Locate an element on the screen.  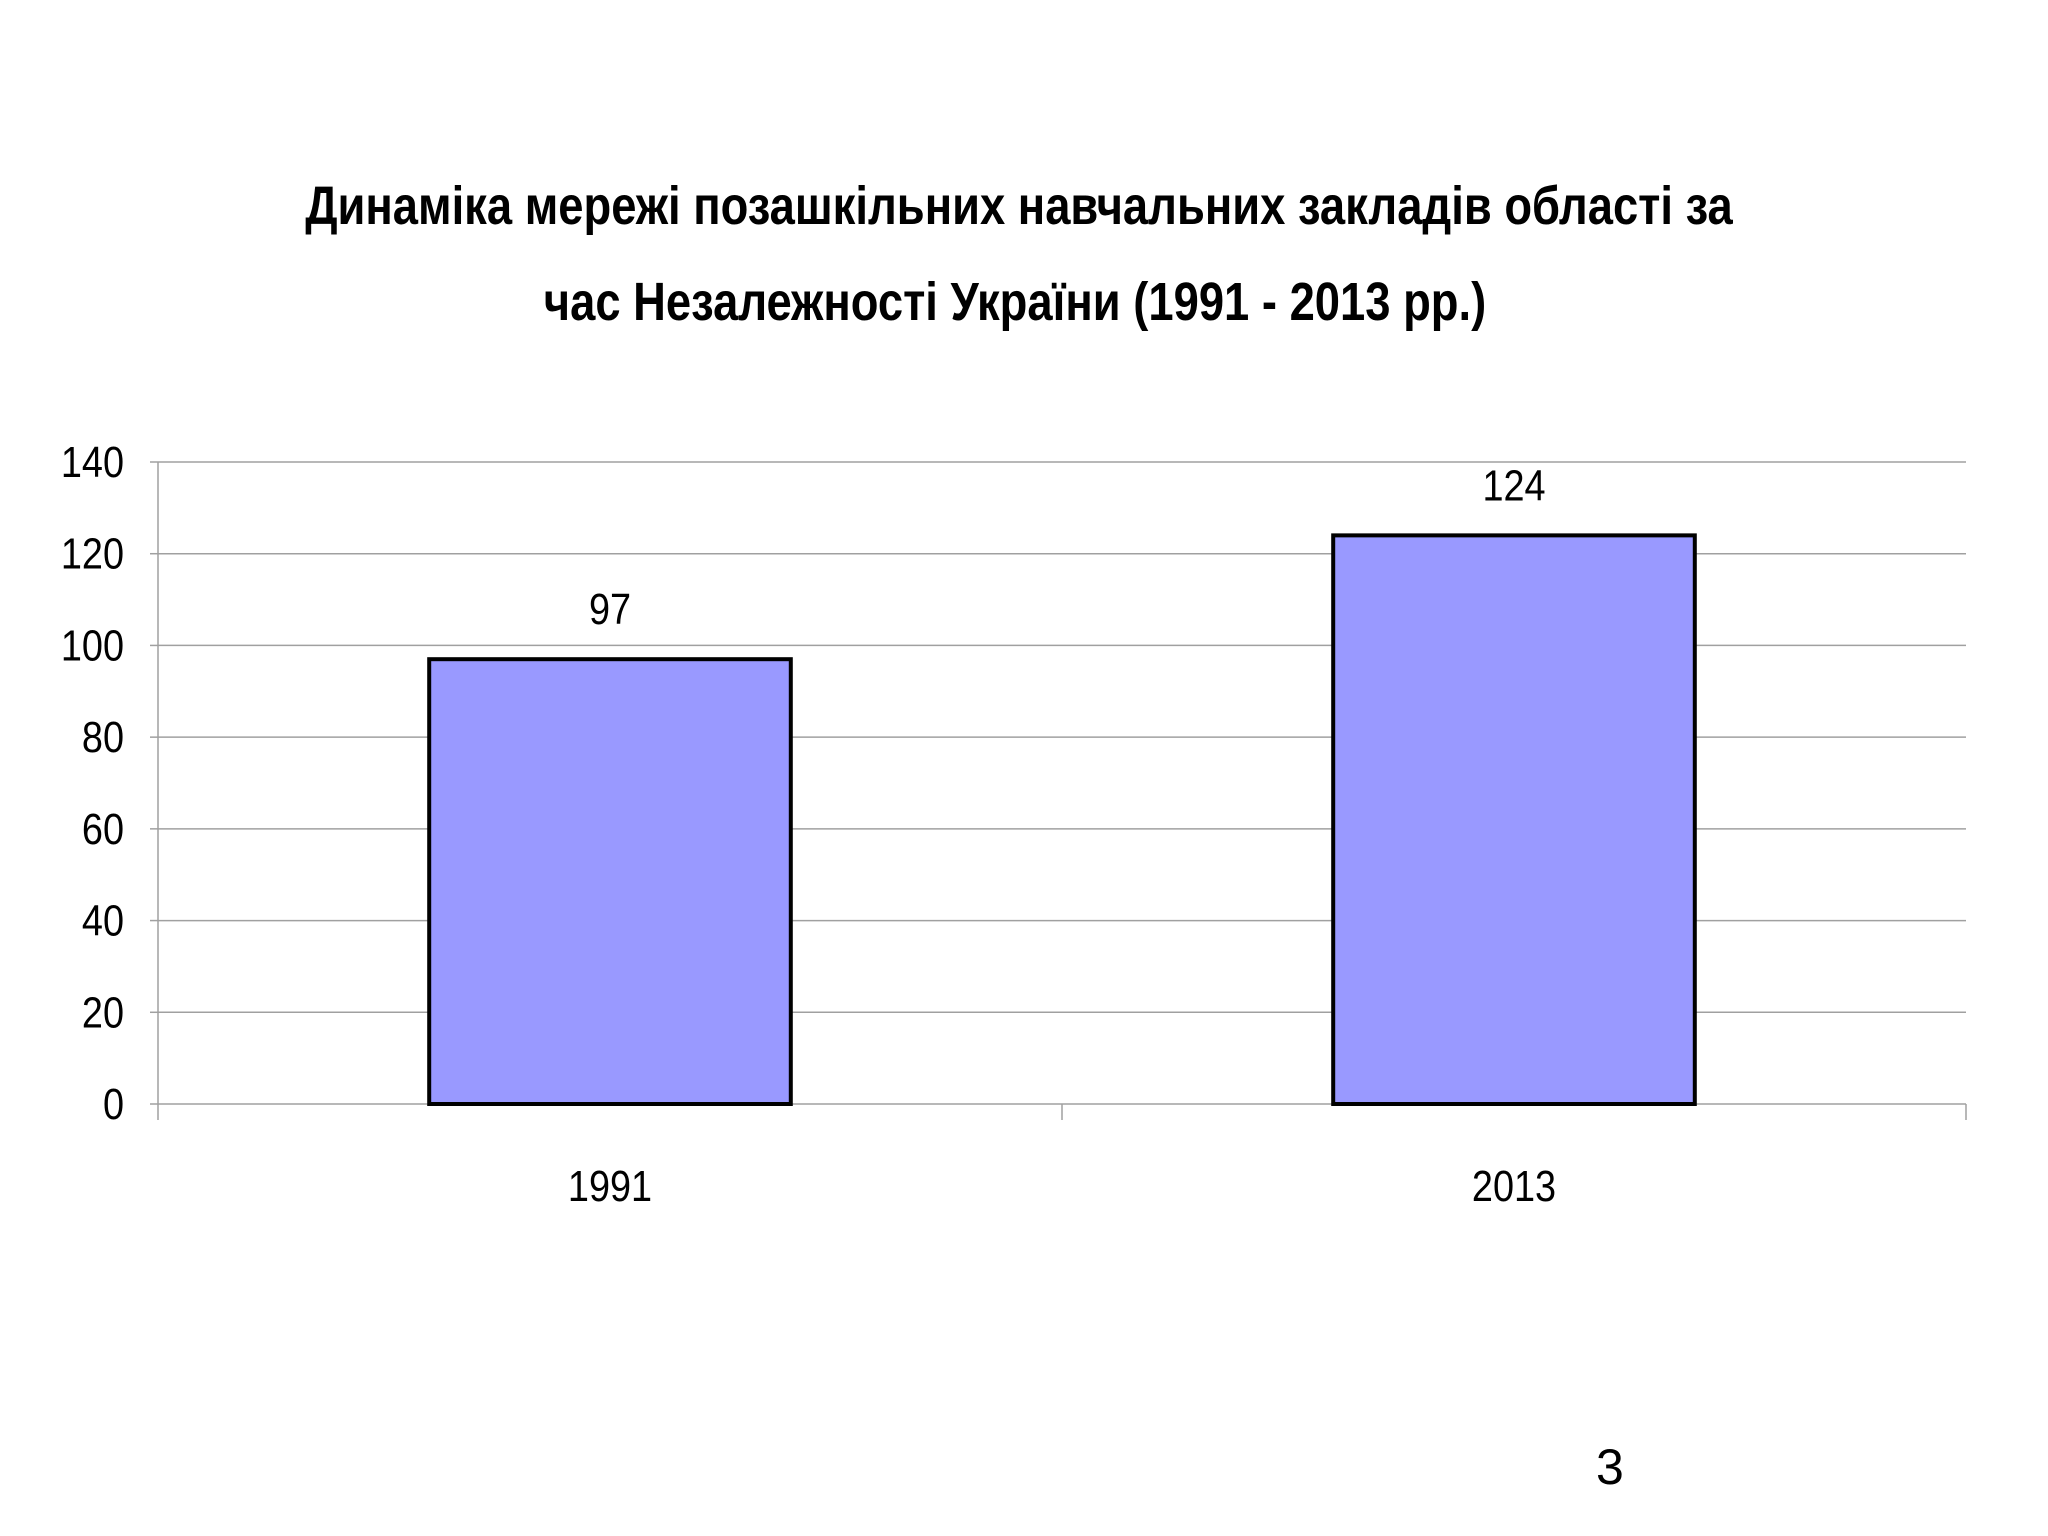
y-tick-label: 140 is located at coordinates (92, 461).